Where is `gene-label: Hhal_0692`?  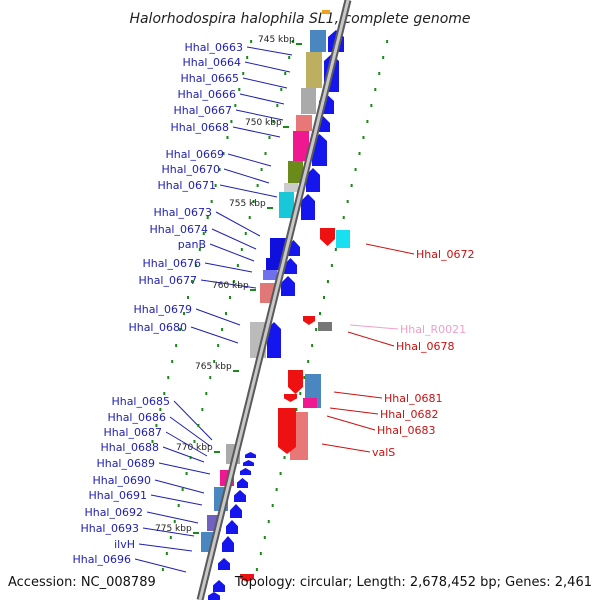
gene-label: Hhal_0692 is located at coordinates (113, 512).